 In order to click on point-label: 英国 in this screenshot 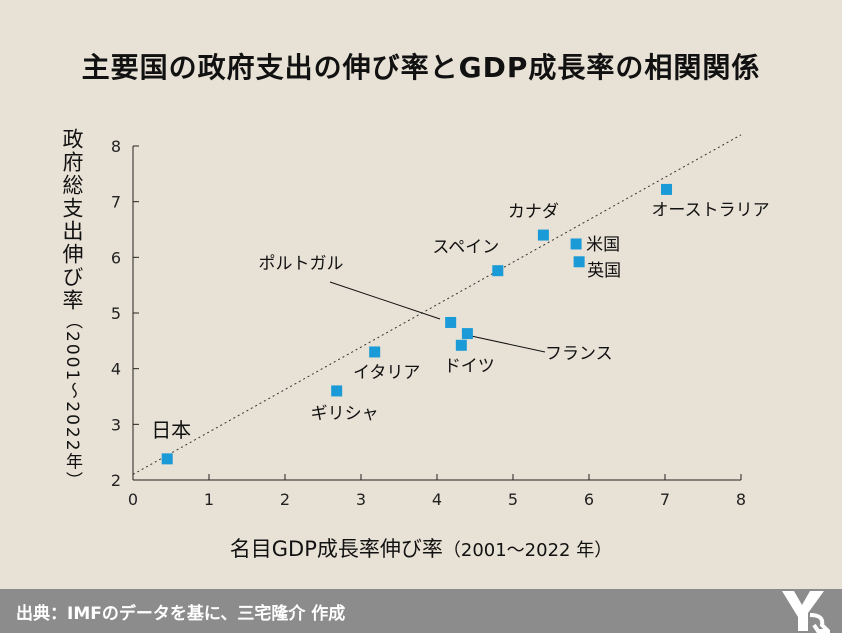, I will do `click(604, 271)`.